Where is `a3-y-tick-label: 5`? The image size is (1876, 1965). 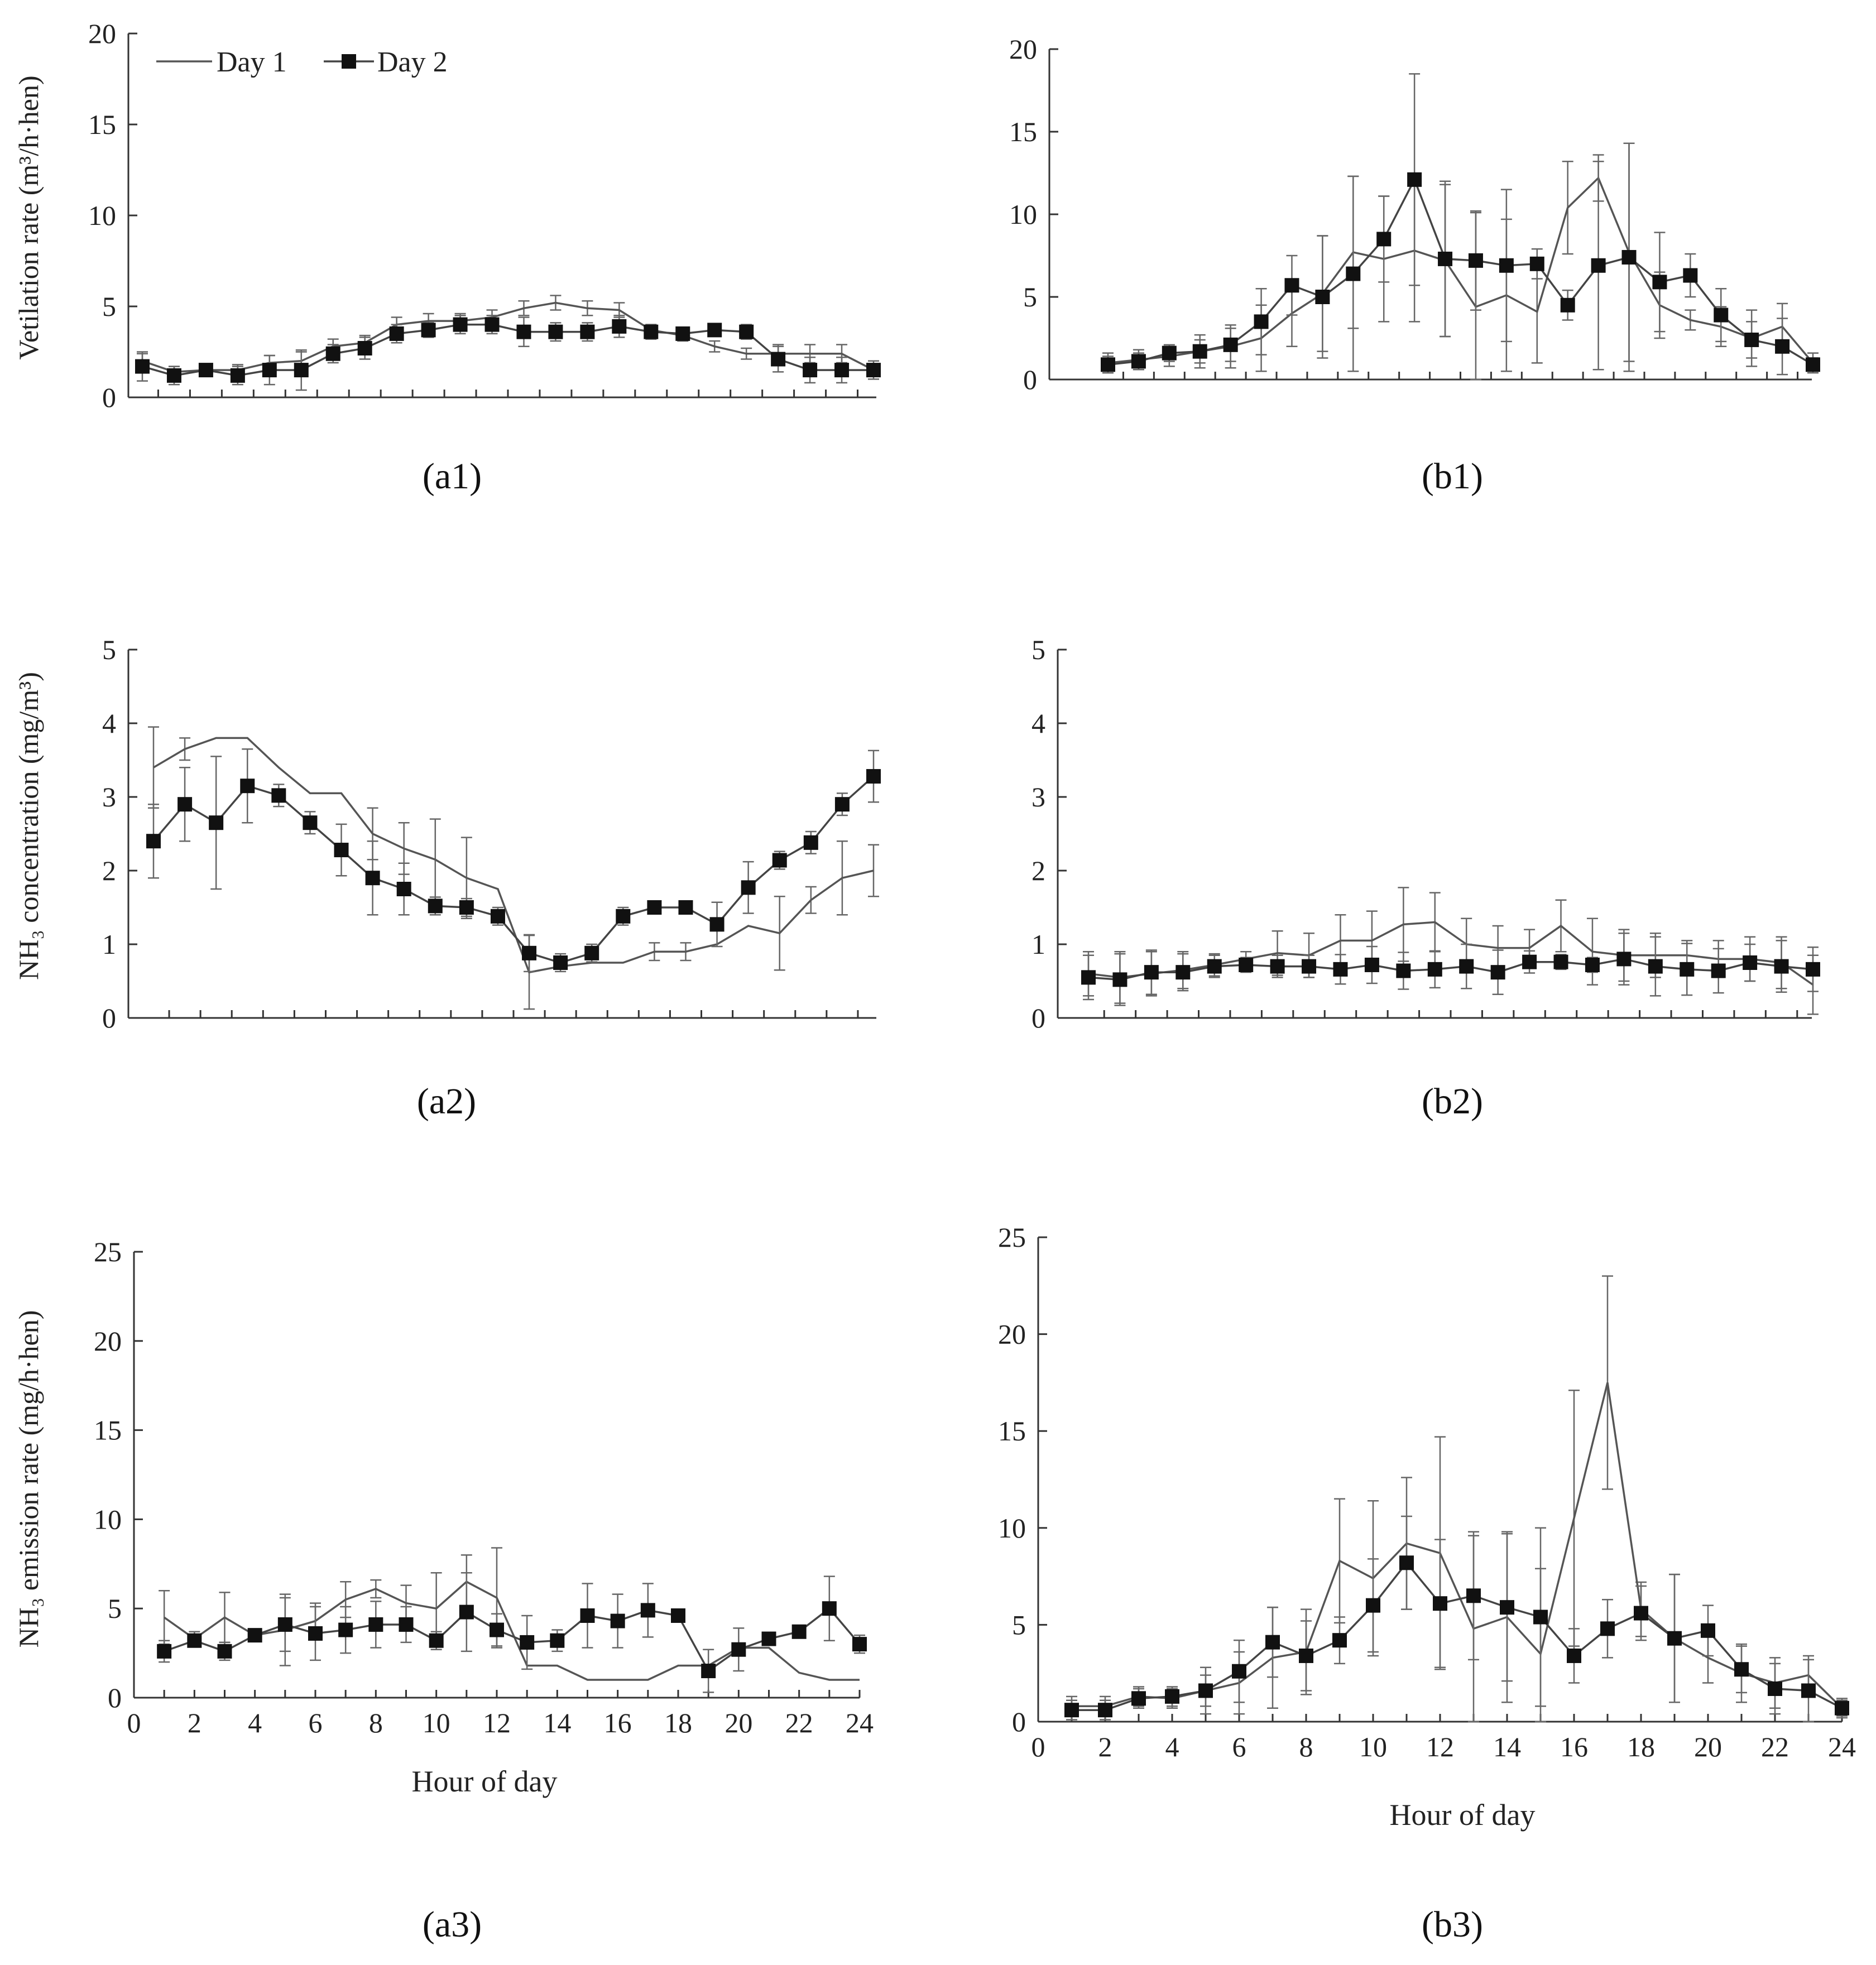
a3-y-tick-label: 5 is located at coordinates (115, 1608).